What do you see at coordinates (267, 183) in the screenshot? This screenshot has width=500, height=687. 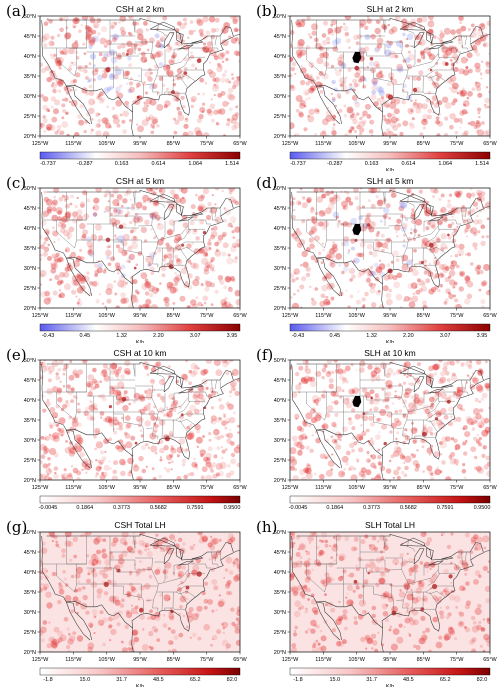 I see `panel-label: (d)` at bounding box center [267, 183].